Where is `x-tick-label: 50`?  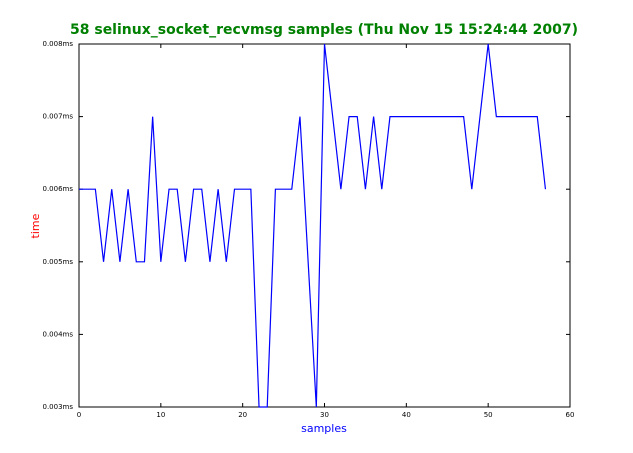 x-tick-label: 50 is located at coordinates (488, 415).